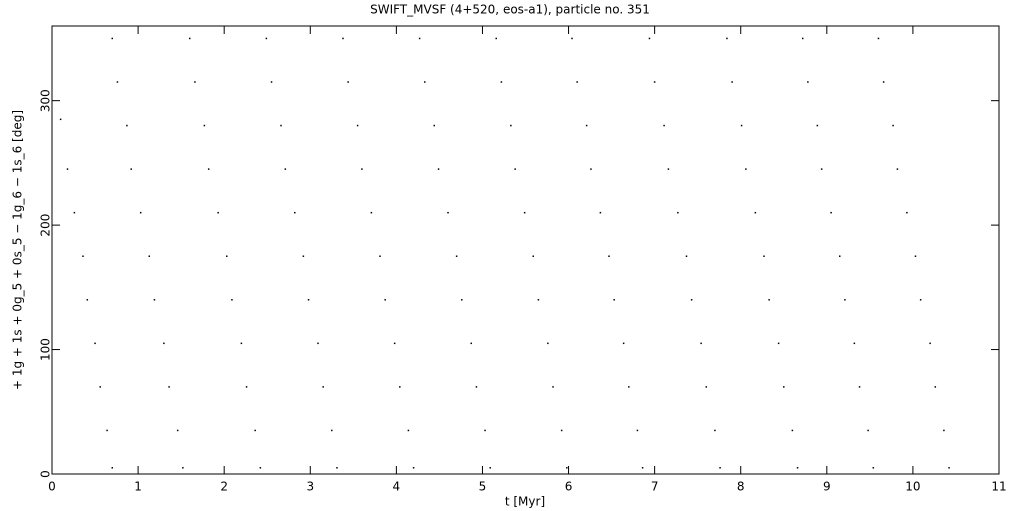  I want to click on x-tick-label: 5, so click(483, 487).